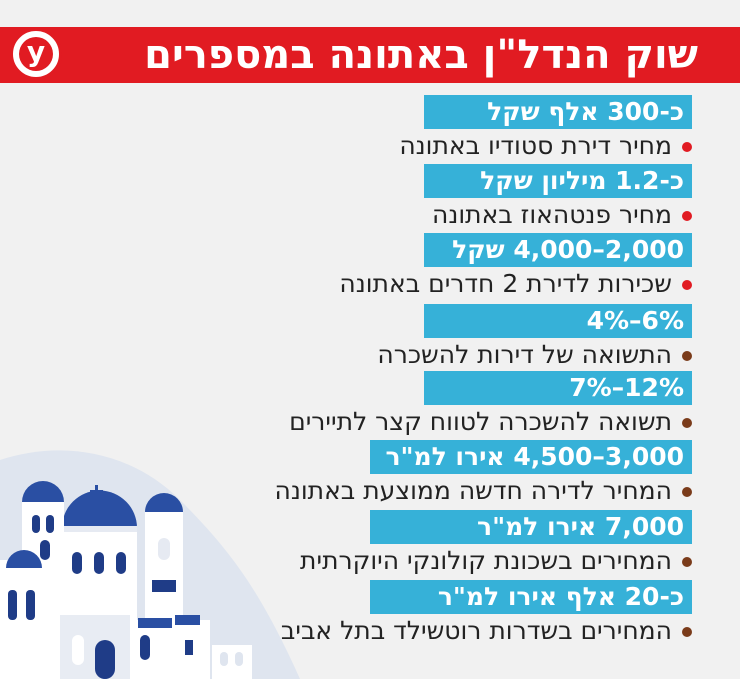 Image resolution: width=740 pixels, height=679 pixels. What do you see at coordinates (486, 560) in the screenshot?
I see `label-text: המחירים בשכונת קולונקי היוקרתית` at bounding box center [486, 560].